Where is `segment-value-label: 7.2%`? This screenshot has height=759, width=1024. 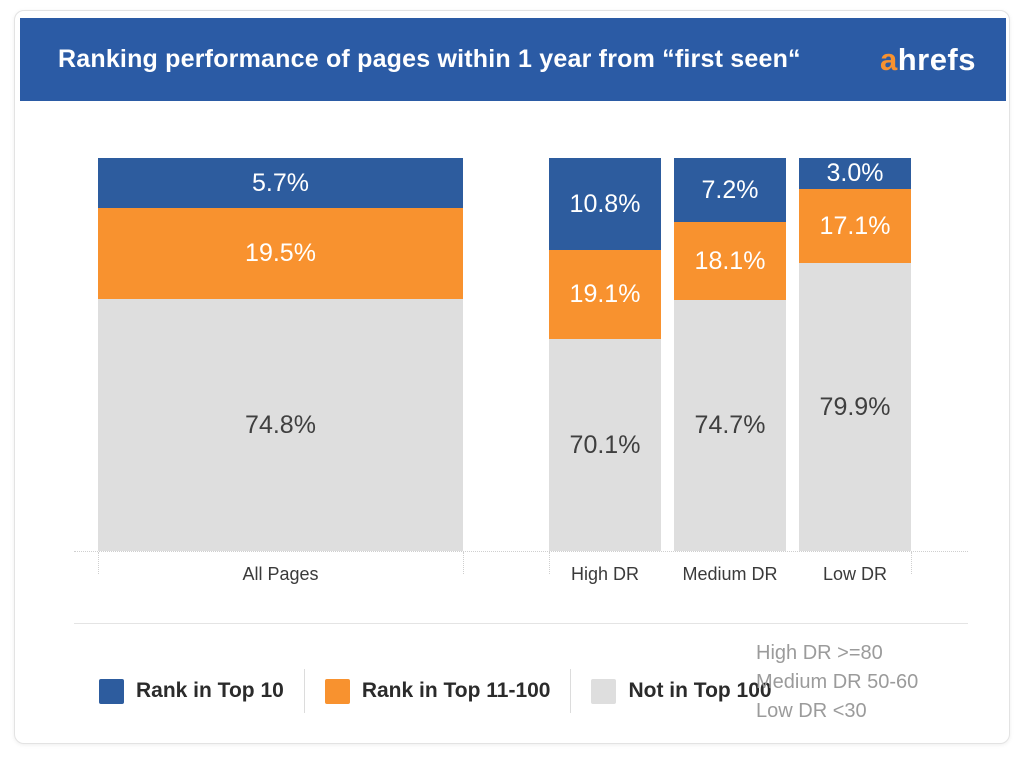
segment-value-label: 7.2% is located at coordinates (730, 189).